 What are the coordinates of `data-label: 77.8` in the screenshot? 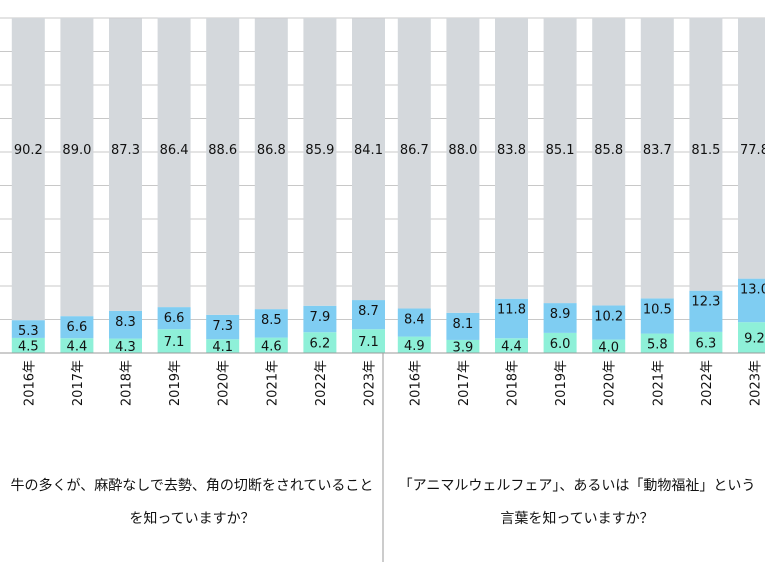 It's located at (752, 150).